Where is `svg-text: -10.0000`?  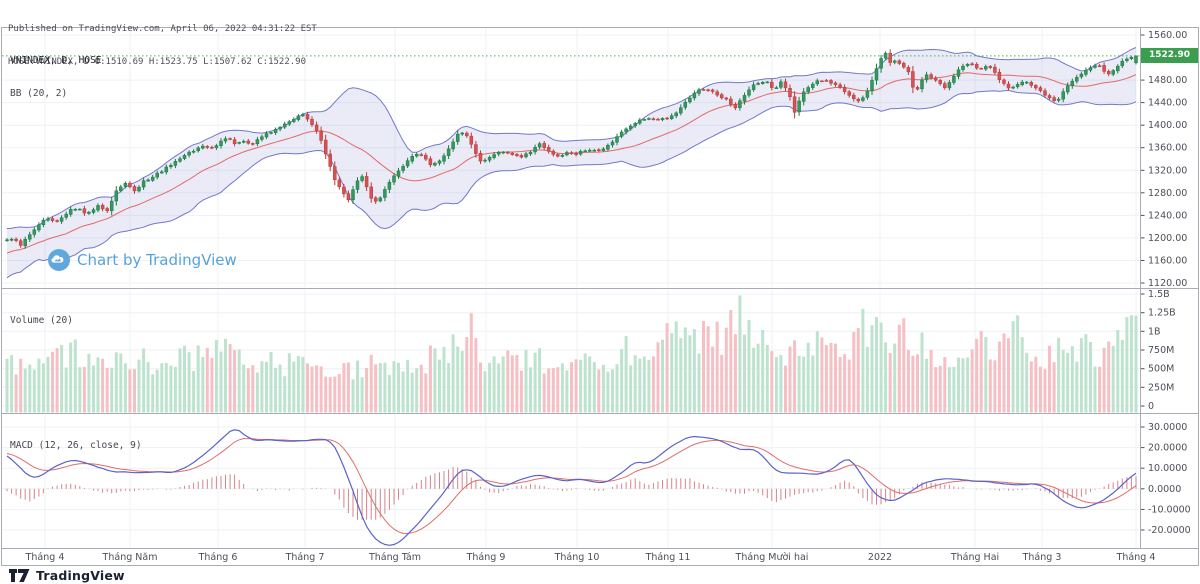 svg-text: -10.0000 is located at coordinates (1169, 509).